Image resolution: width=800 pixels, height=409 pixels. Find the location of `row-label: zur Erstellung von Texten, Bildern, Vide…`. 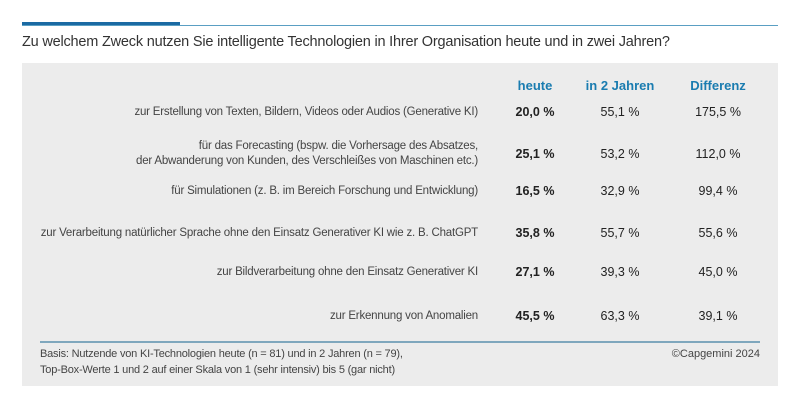

row-label: zur Erstellung von Texten, Bildern, Vide… is located at coordinates (306, 112).